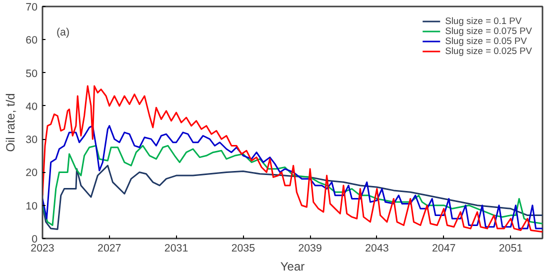 This screenshot has width=550, height=276. Describe the element at coordinates (292, 267) in the screenshot. I see `x-axis-title: Year` at that location.